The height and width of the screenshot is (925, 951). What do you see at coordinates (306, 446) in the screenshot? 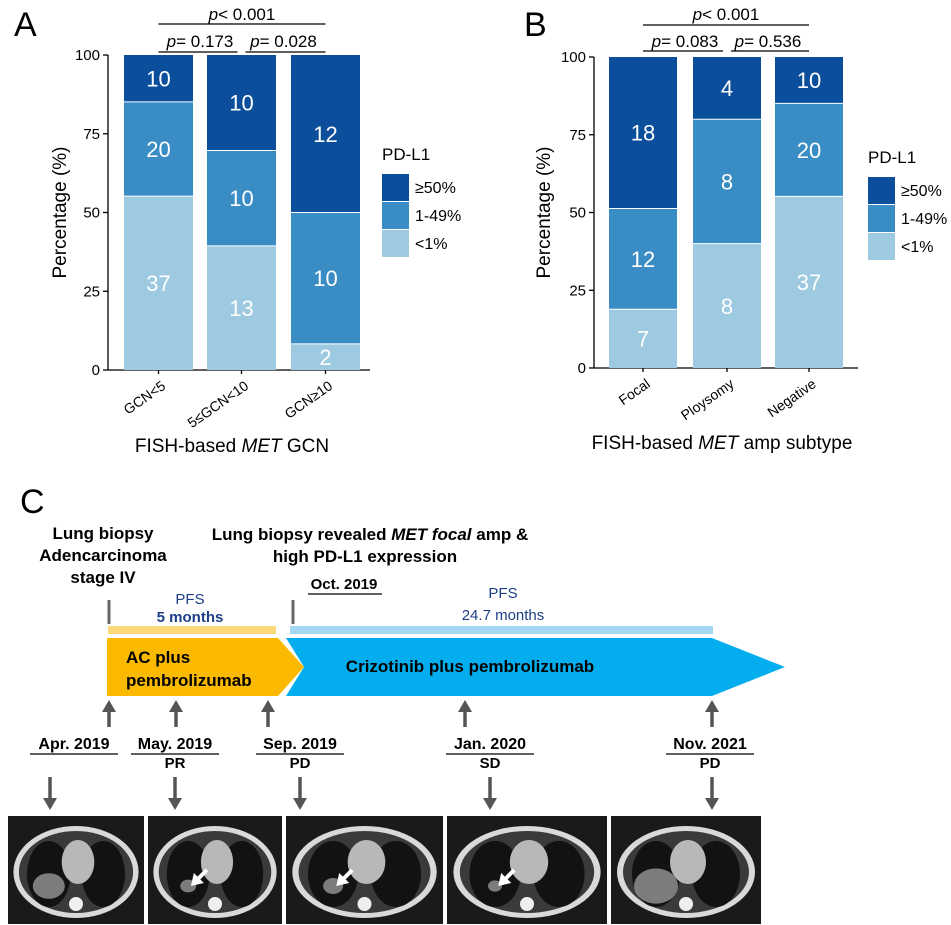
I see `x-axis-label-suffix: GCN` at bounding box center [306, 446].